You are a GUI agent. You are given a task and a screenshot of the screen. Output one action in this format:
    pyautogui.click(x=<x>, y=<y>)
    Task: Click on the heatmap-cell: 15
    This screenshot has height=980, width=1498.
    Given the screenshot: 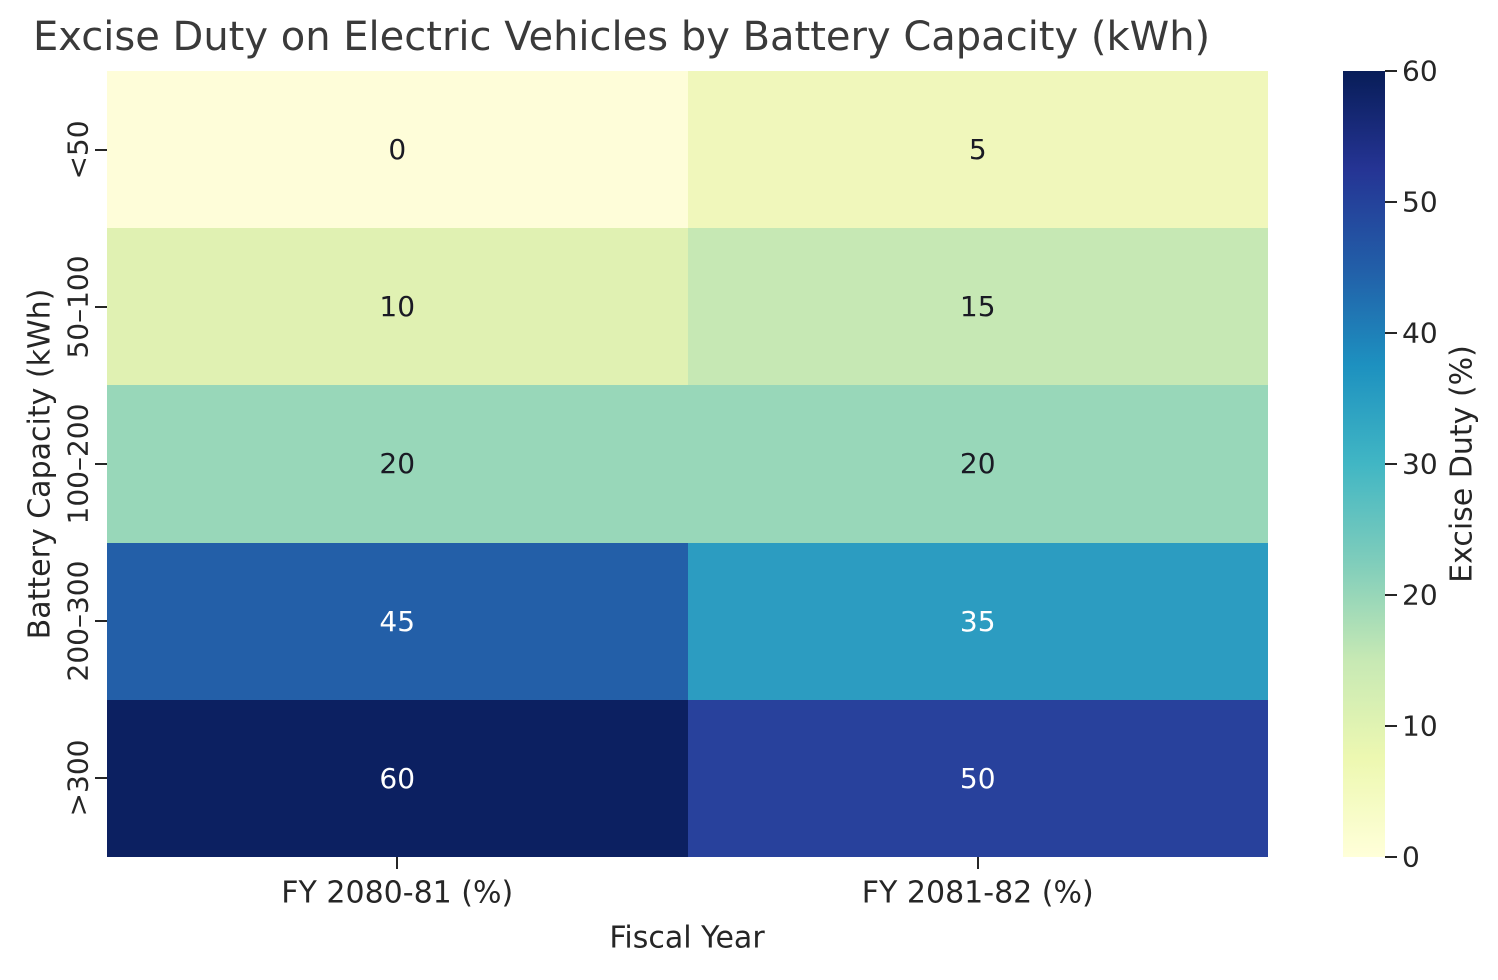 What is the action you would take?
    pyautogui.click(x=977, y=307)
    